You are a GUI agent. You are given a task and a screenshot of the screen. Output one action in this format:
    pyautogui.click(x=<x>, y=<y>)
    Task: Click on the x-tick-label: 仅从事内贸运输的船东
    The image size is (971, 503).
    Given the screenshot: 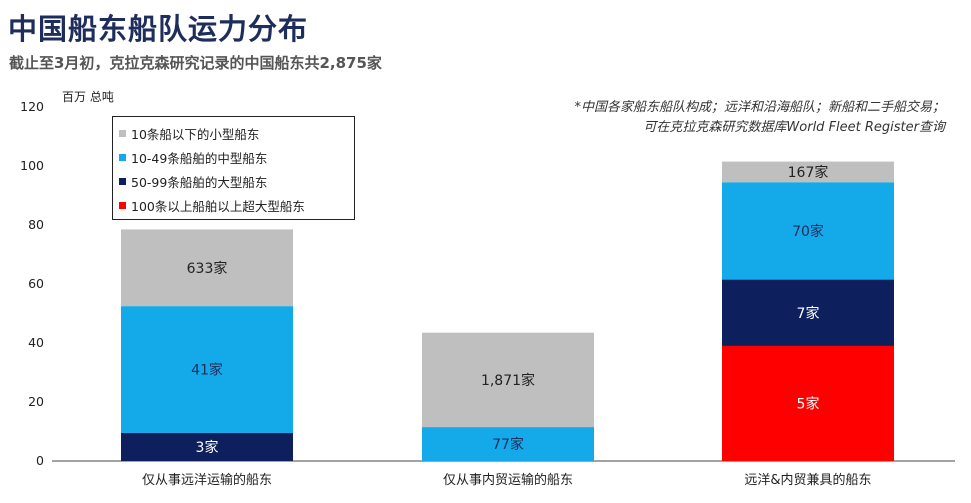 What is the action you would take?
    pyautogui.click(x=508, y=480)
    